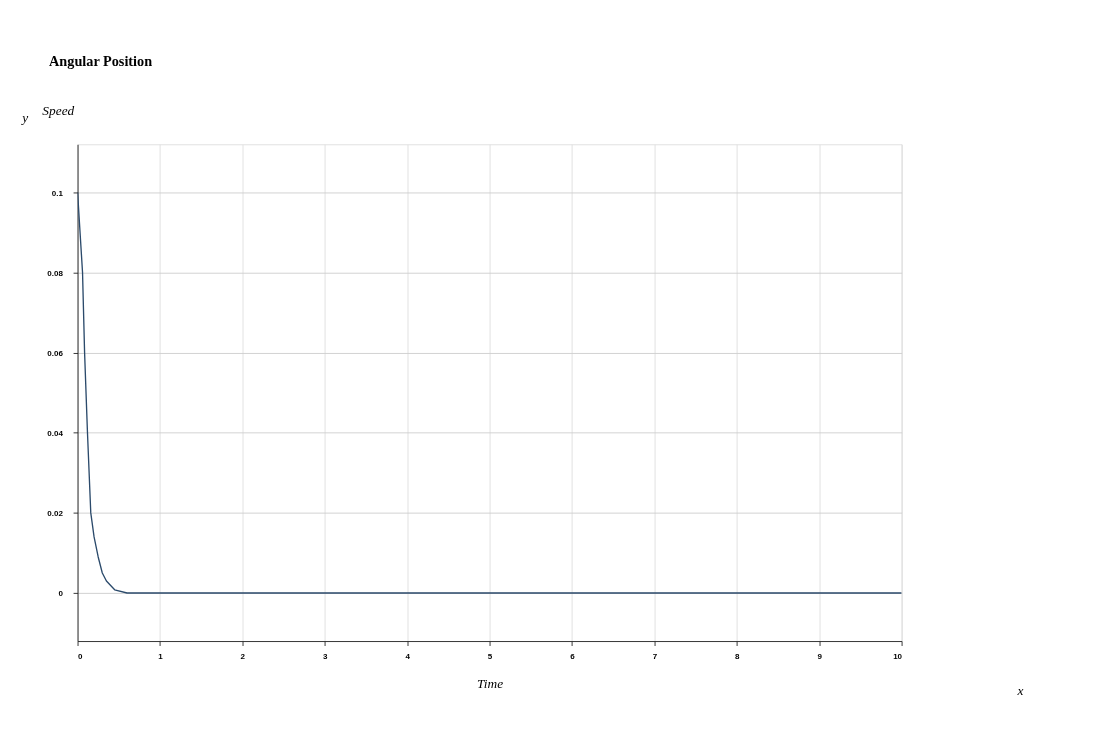 The width and height of the screenshot is (1113, 749). What do you see at coordinates (898, 657) in the screenshot?
I see `x-tick-label: 10` at bounding box center [898, 657].